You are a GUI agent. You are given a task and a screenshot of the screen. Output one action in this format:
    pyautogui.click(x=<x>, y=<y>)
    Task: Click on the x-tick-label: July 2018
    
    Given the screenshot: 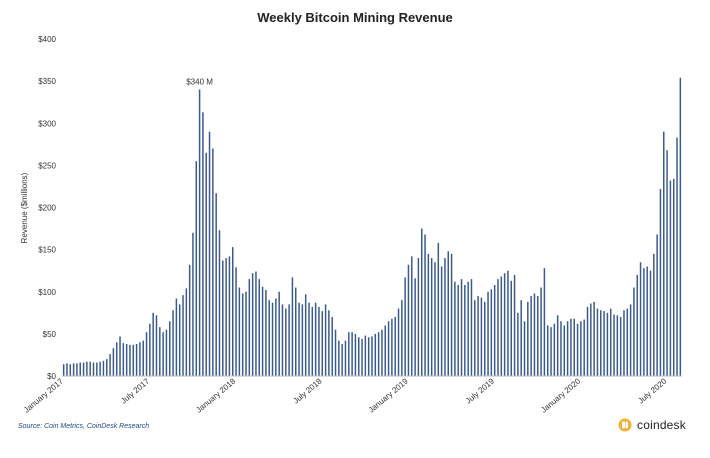 What is the action you would take?
    pyautogui.click(x=308, y=390)
    